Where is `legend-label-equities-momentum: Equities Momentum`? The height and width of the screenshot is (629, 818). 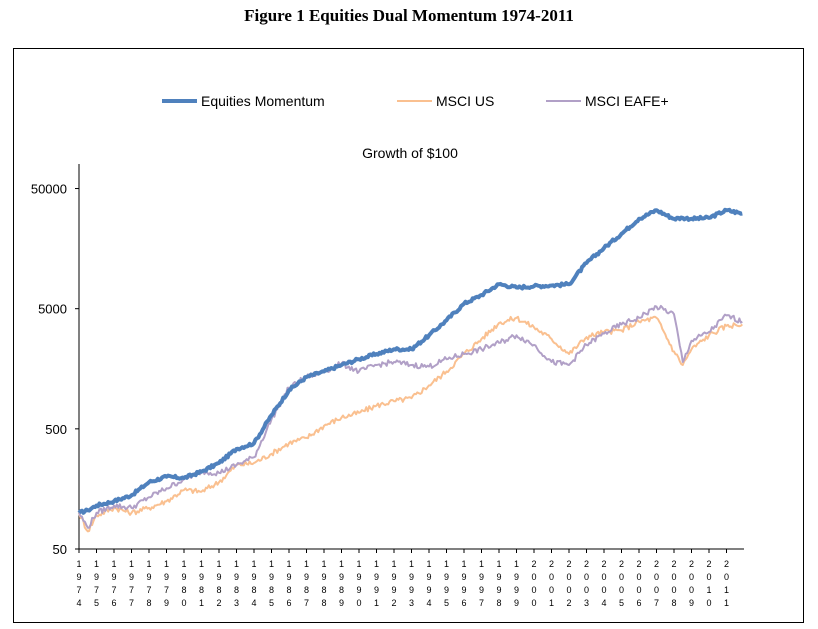 legend-label-equities-momentum: Equities Momentum is located at coordinates (263, 101).